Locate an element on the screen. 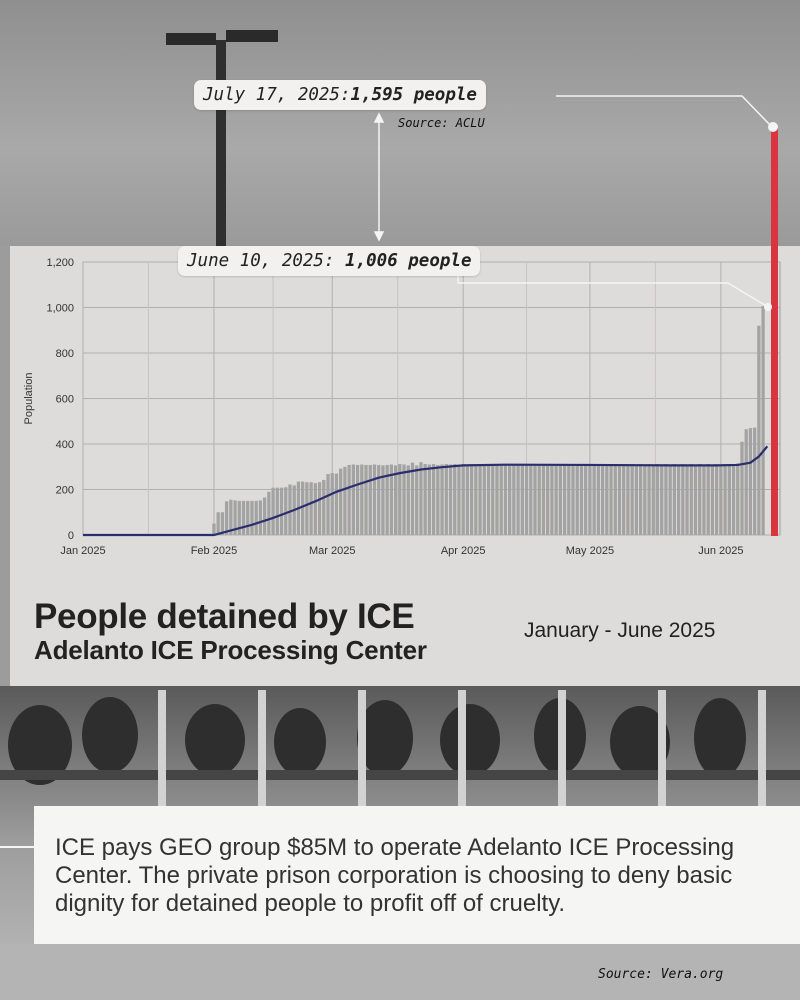  fence-posts is located at coordinates (462, 750).